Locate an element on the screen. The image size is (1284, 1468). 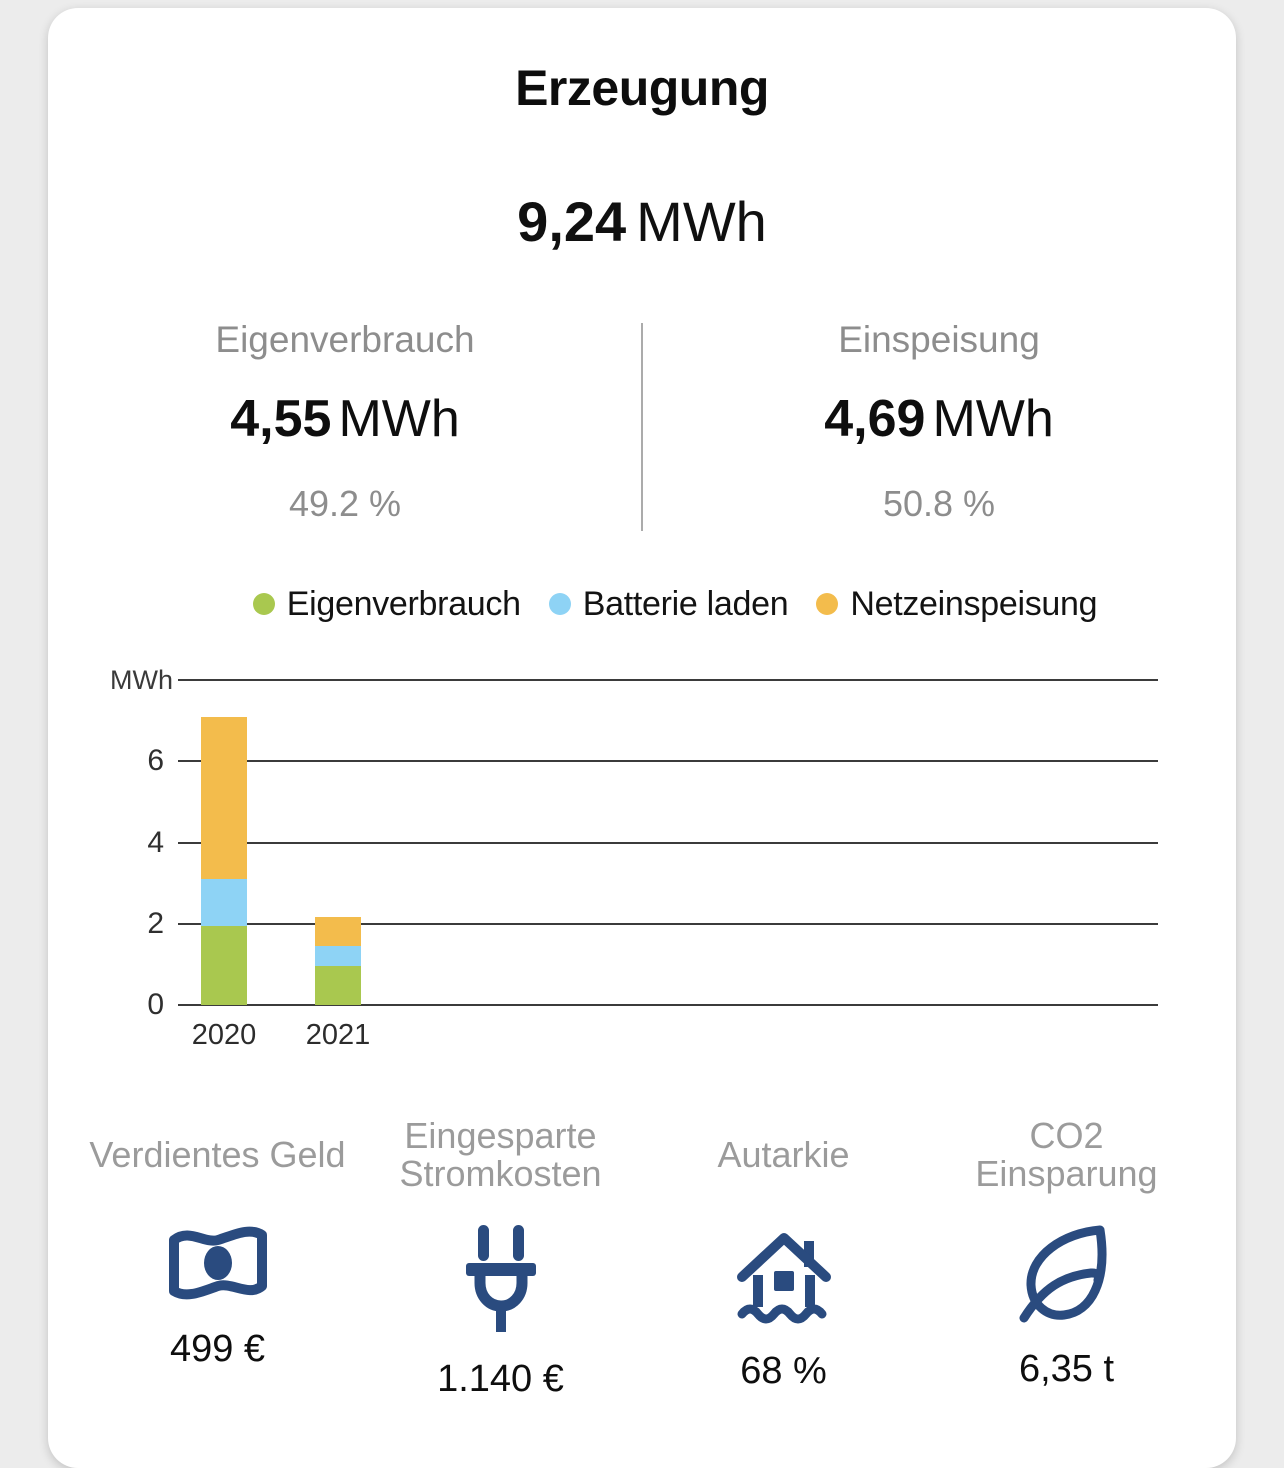
y-axis-unit-label: MWh is located at coordinates (141, 680).